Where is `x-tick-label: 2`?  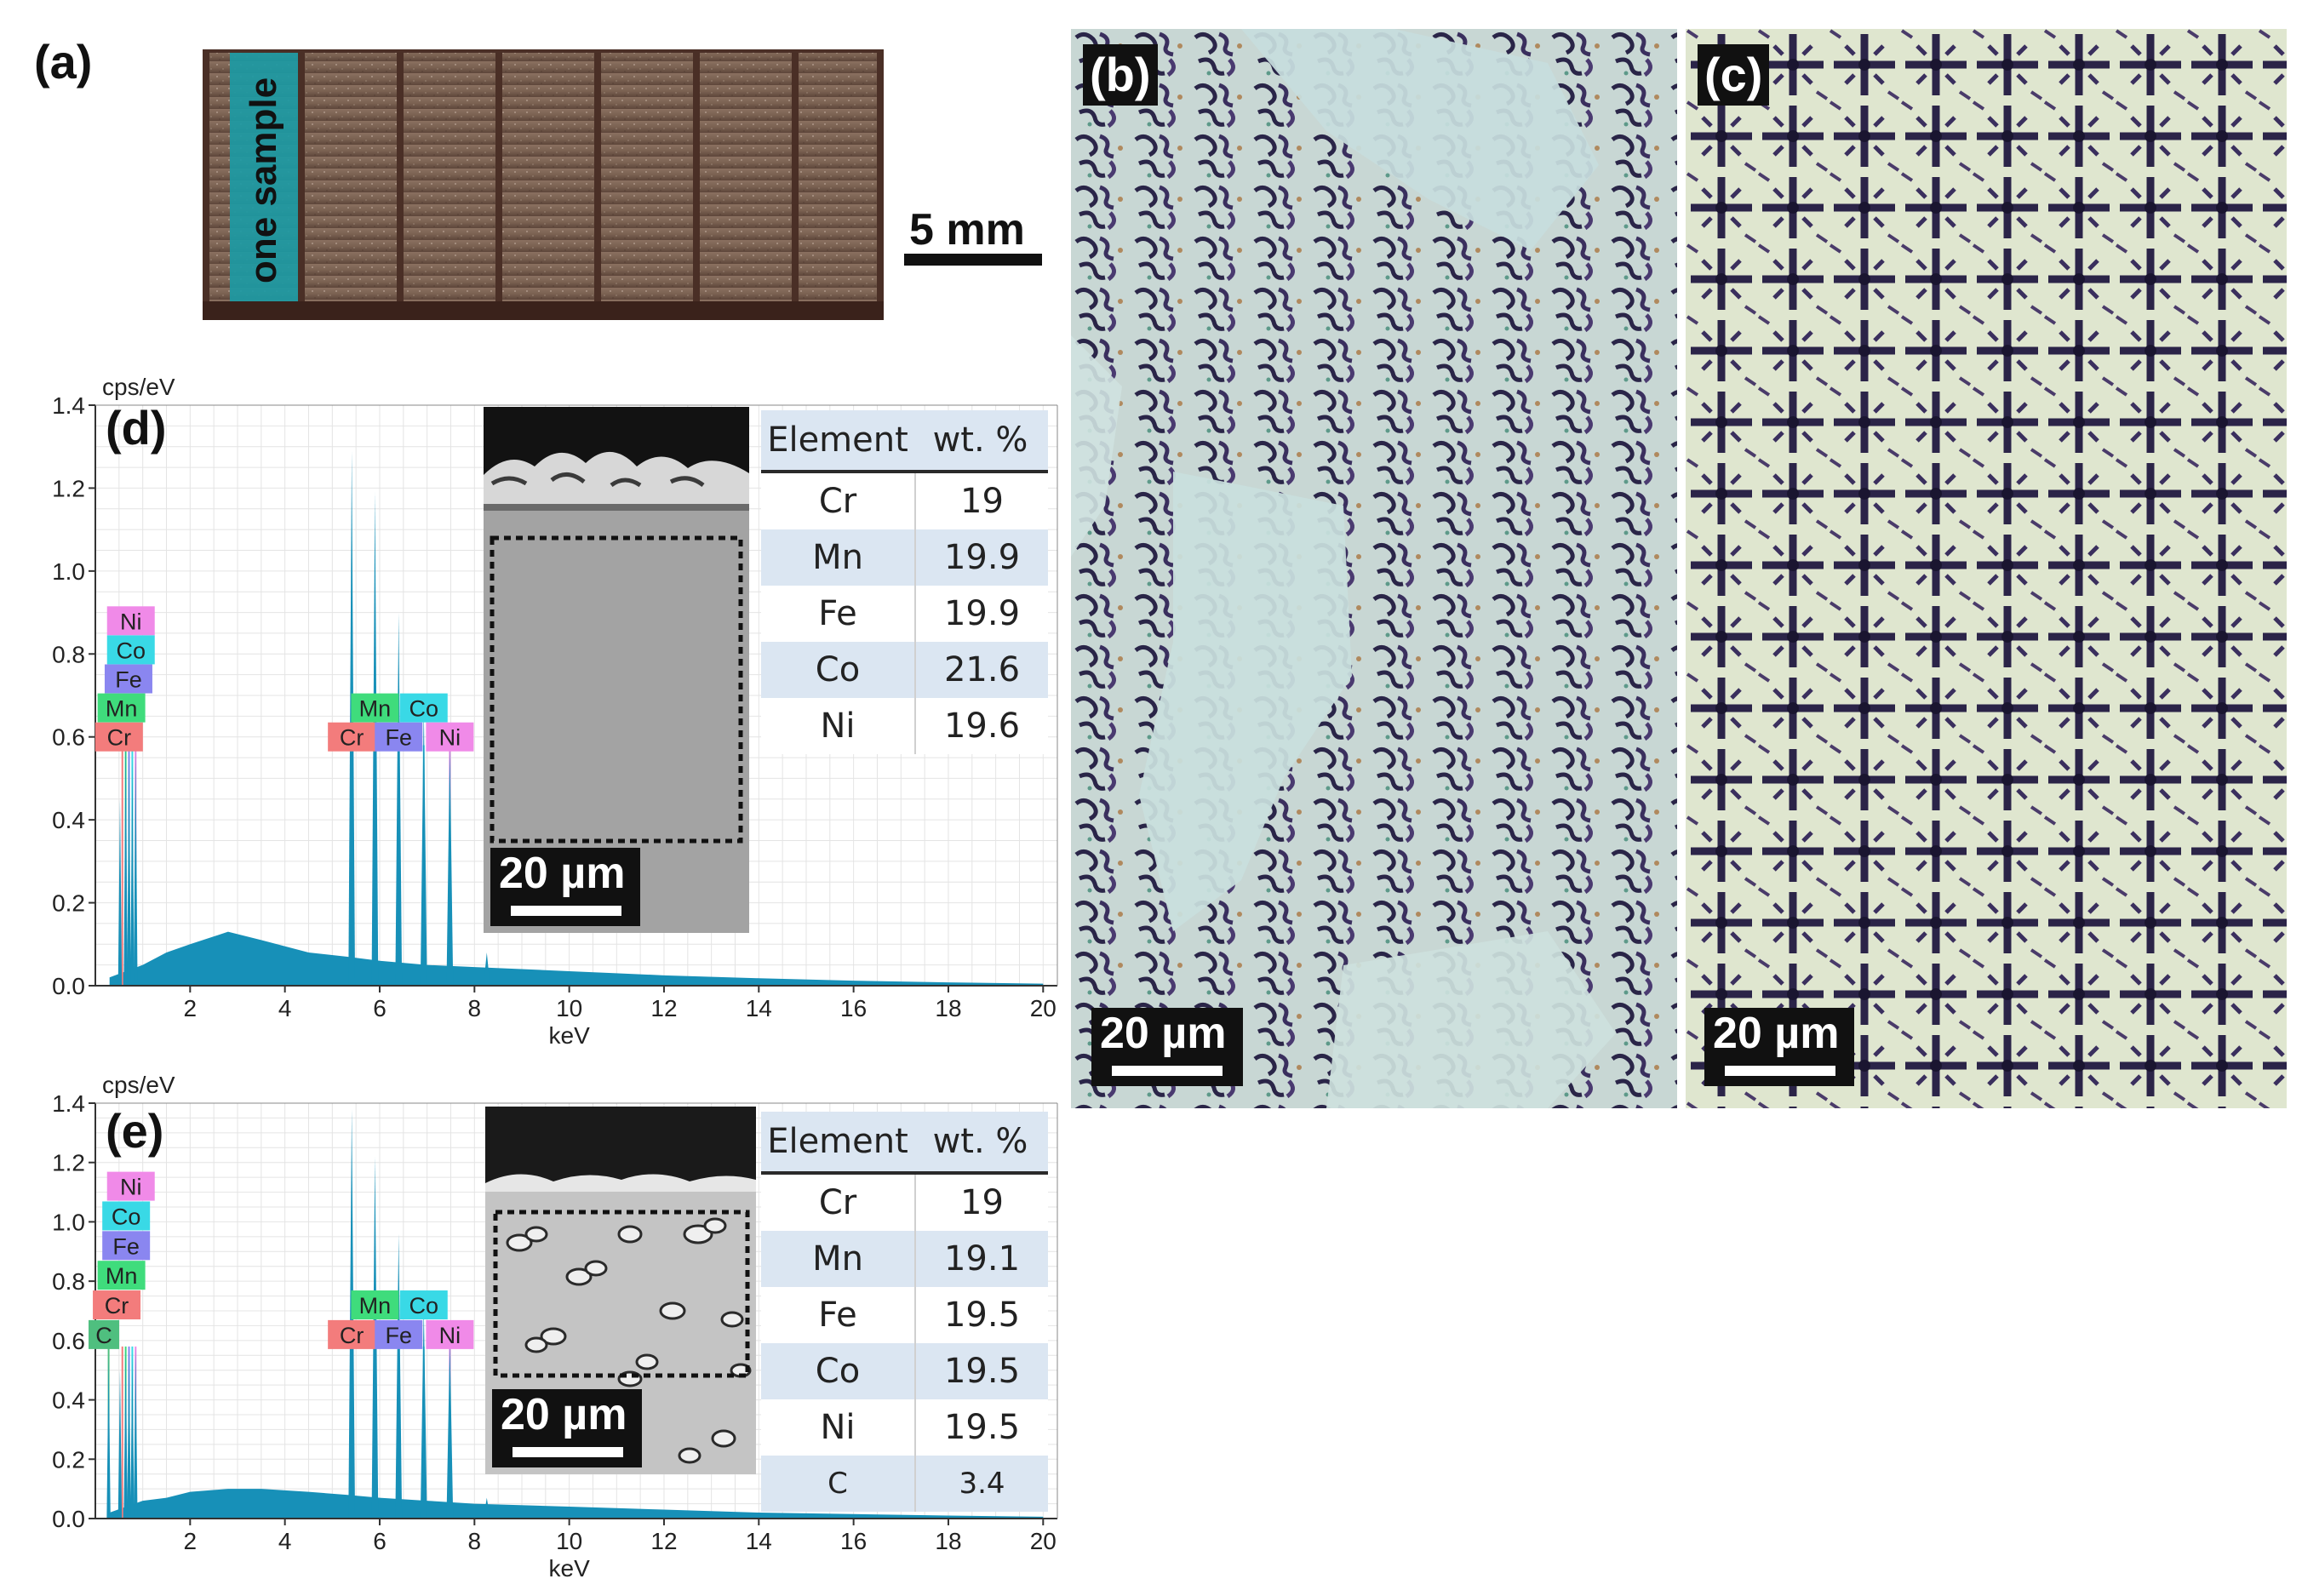 x-tick-label: 2 is located at coordinates (191, 1008).